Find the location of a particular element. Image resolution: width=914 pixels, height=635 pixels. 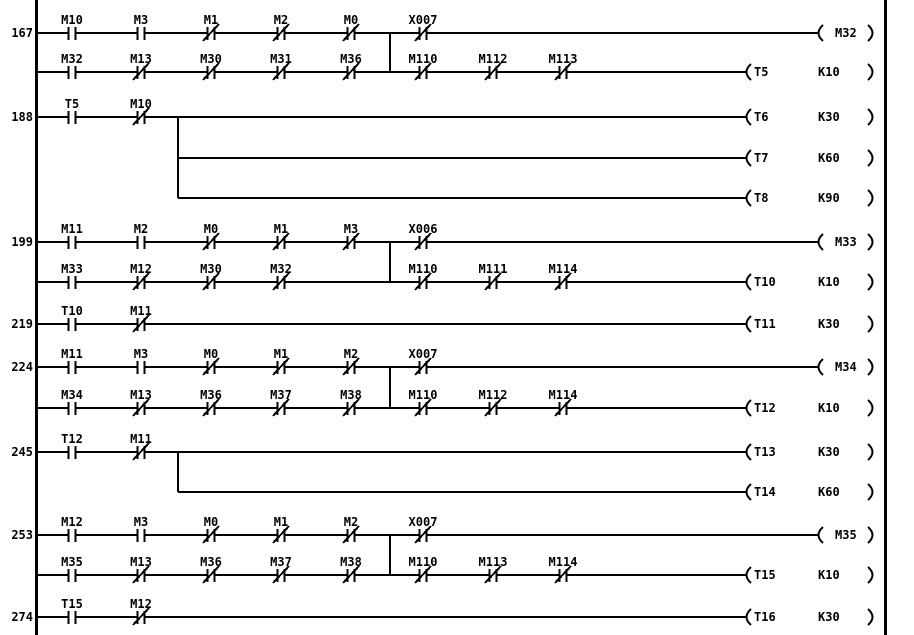

contact-label: M32 is located at coordinates (281, 269).